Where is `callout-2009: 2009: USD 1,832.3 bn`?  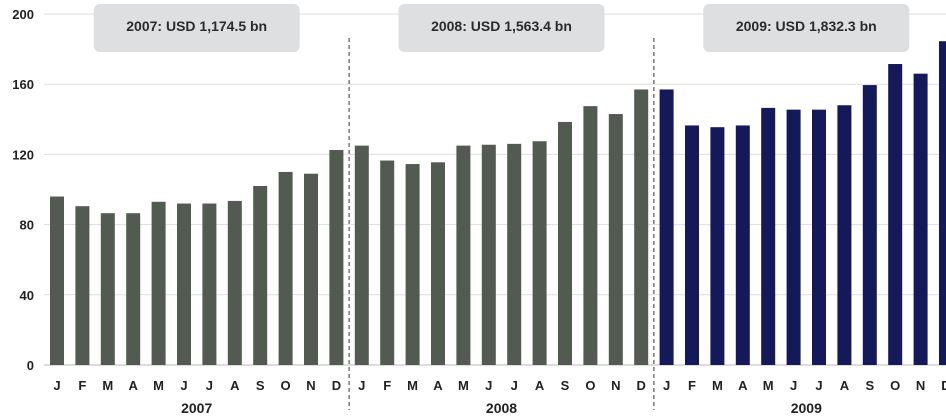
callout-2009: 2009: USD 1,832.3 bn is located at coordinates (806, 28).